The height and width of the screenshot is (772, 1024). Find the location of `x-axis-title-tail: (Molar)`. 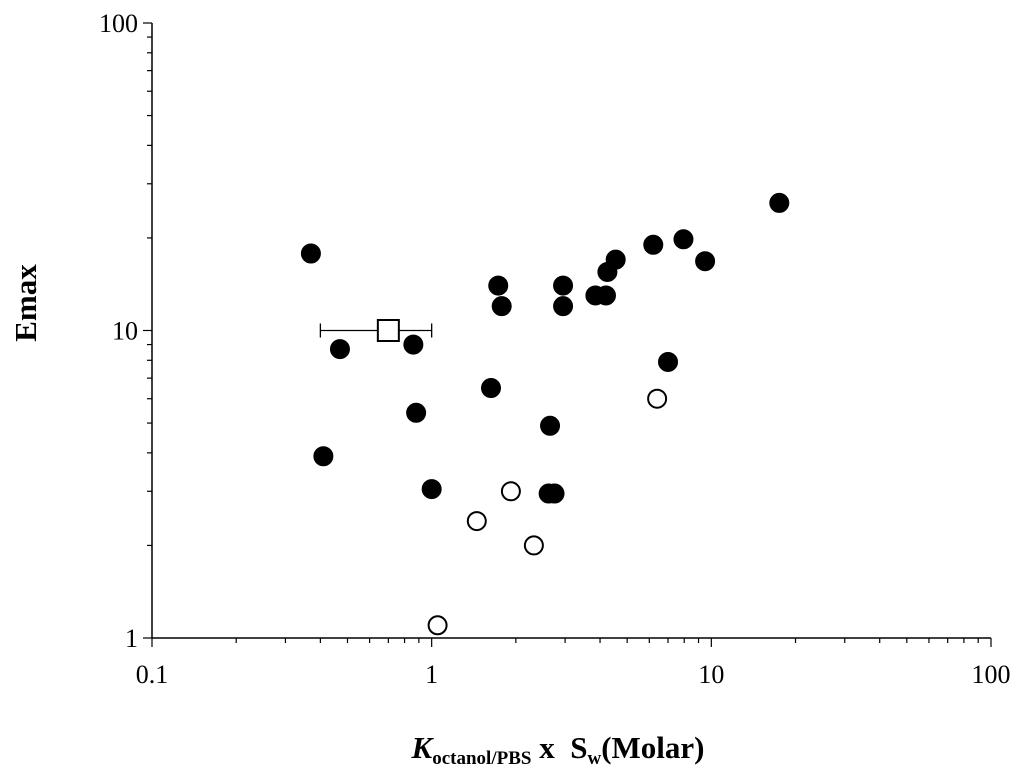

x-axis-title-tail: (Molar) is located at coordinates (652, 747).